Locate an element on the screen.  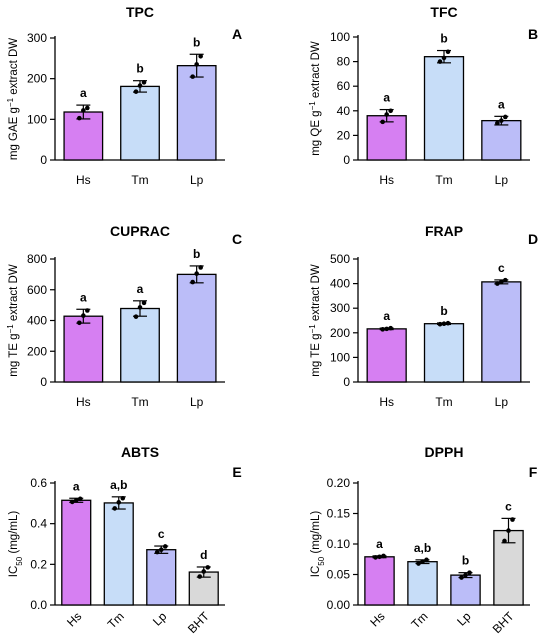
y-tick-label: 600 is located at coordinates (37, 290).